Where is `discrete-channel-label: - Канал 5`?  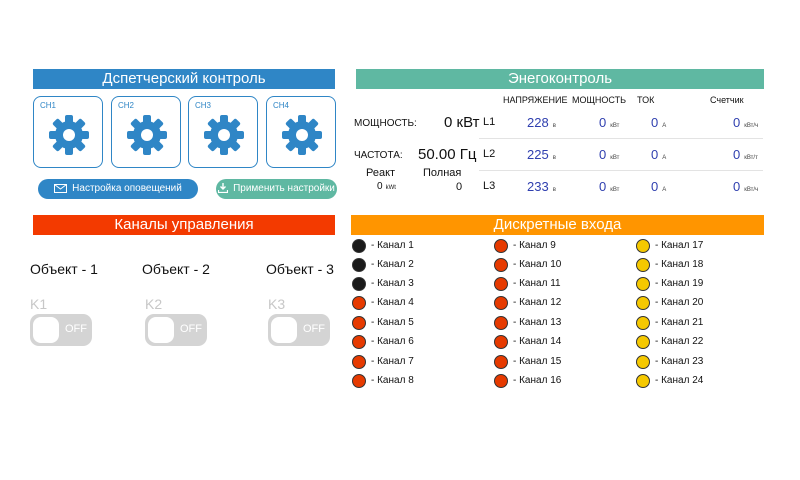 discrete-channel-label: - Канал 5 is located at coordinates (392, 322).